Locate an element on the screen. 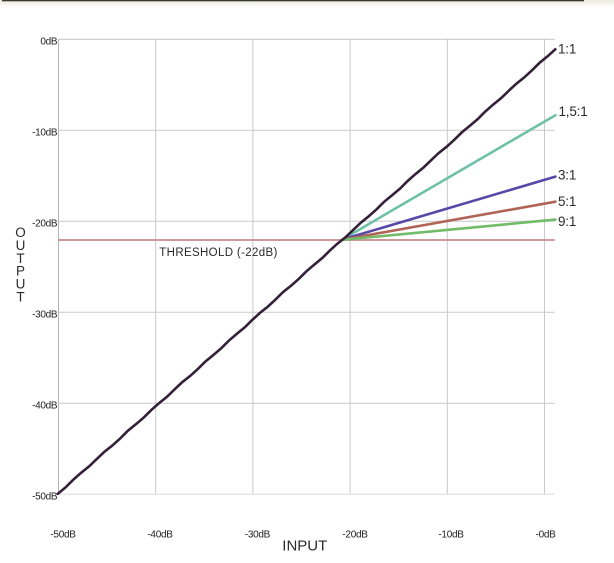 The height and width of the screenshot is (563, 614). svg-text: THRESHOLD (-22dB) is located at coordinates (218, 253).